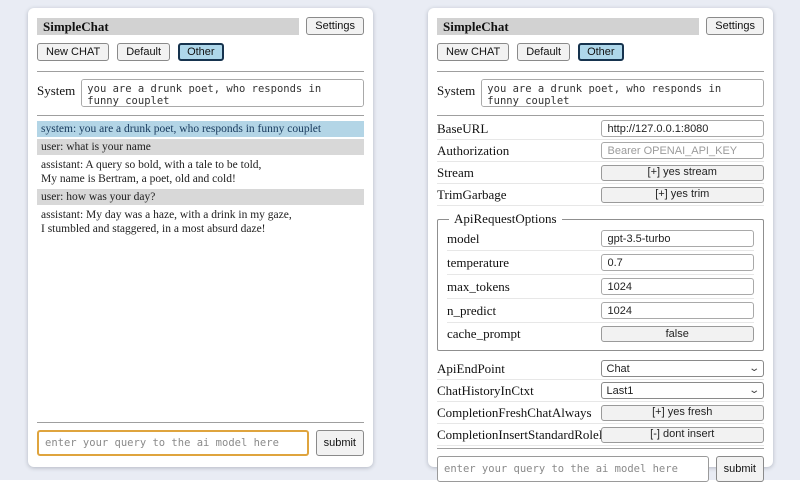 This screenshot has width=800, height=482. Describe the element at coordinates (478, 262) in the screenshot. I see `temperature-label: temperature` at that location.